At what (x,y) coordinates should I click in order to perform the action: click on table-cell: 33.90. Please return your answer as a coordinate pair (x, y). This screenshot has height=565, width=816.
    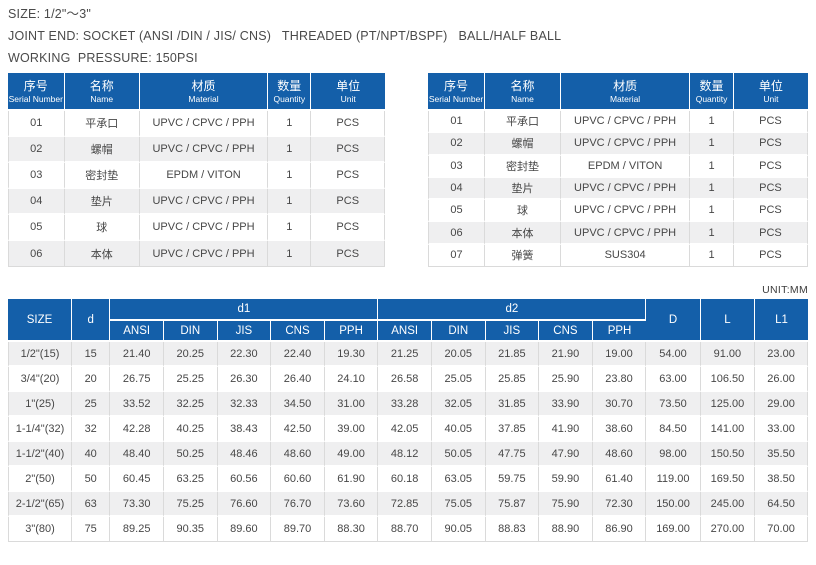
    Looking at the image, I should click on (566, 404).